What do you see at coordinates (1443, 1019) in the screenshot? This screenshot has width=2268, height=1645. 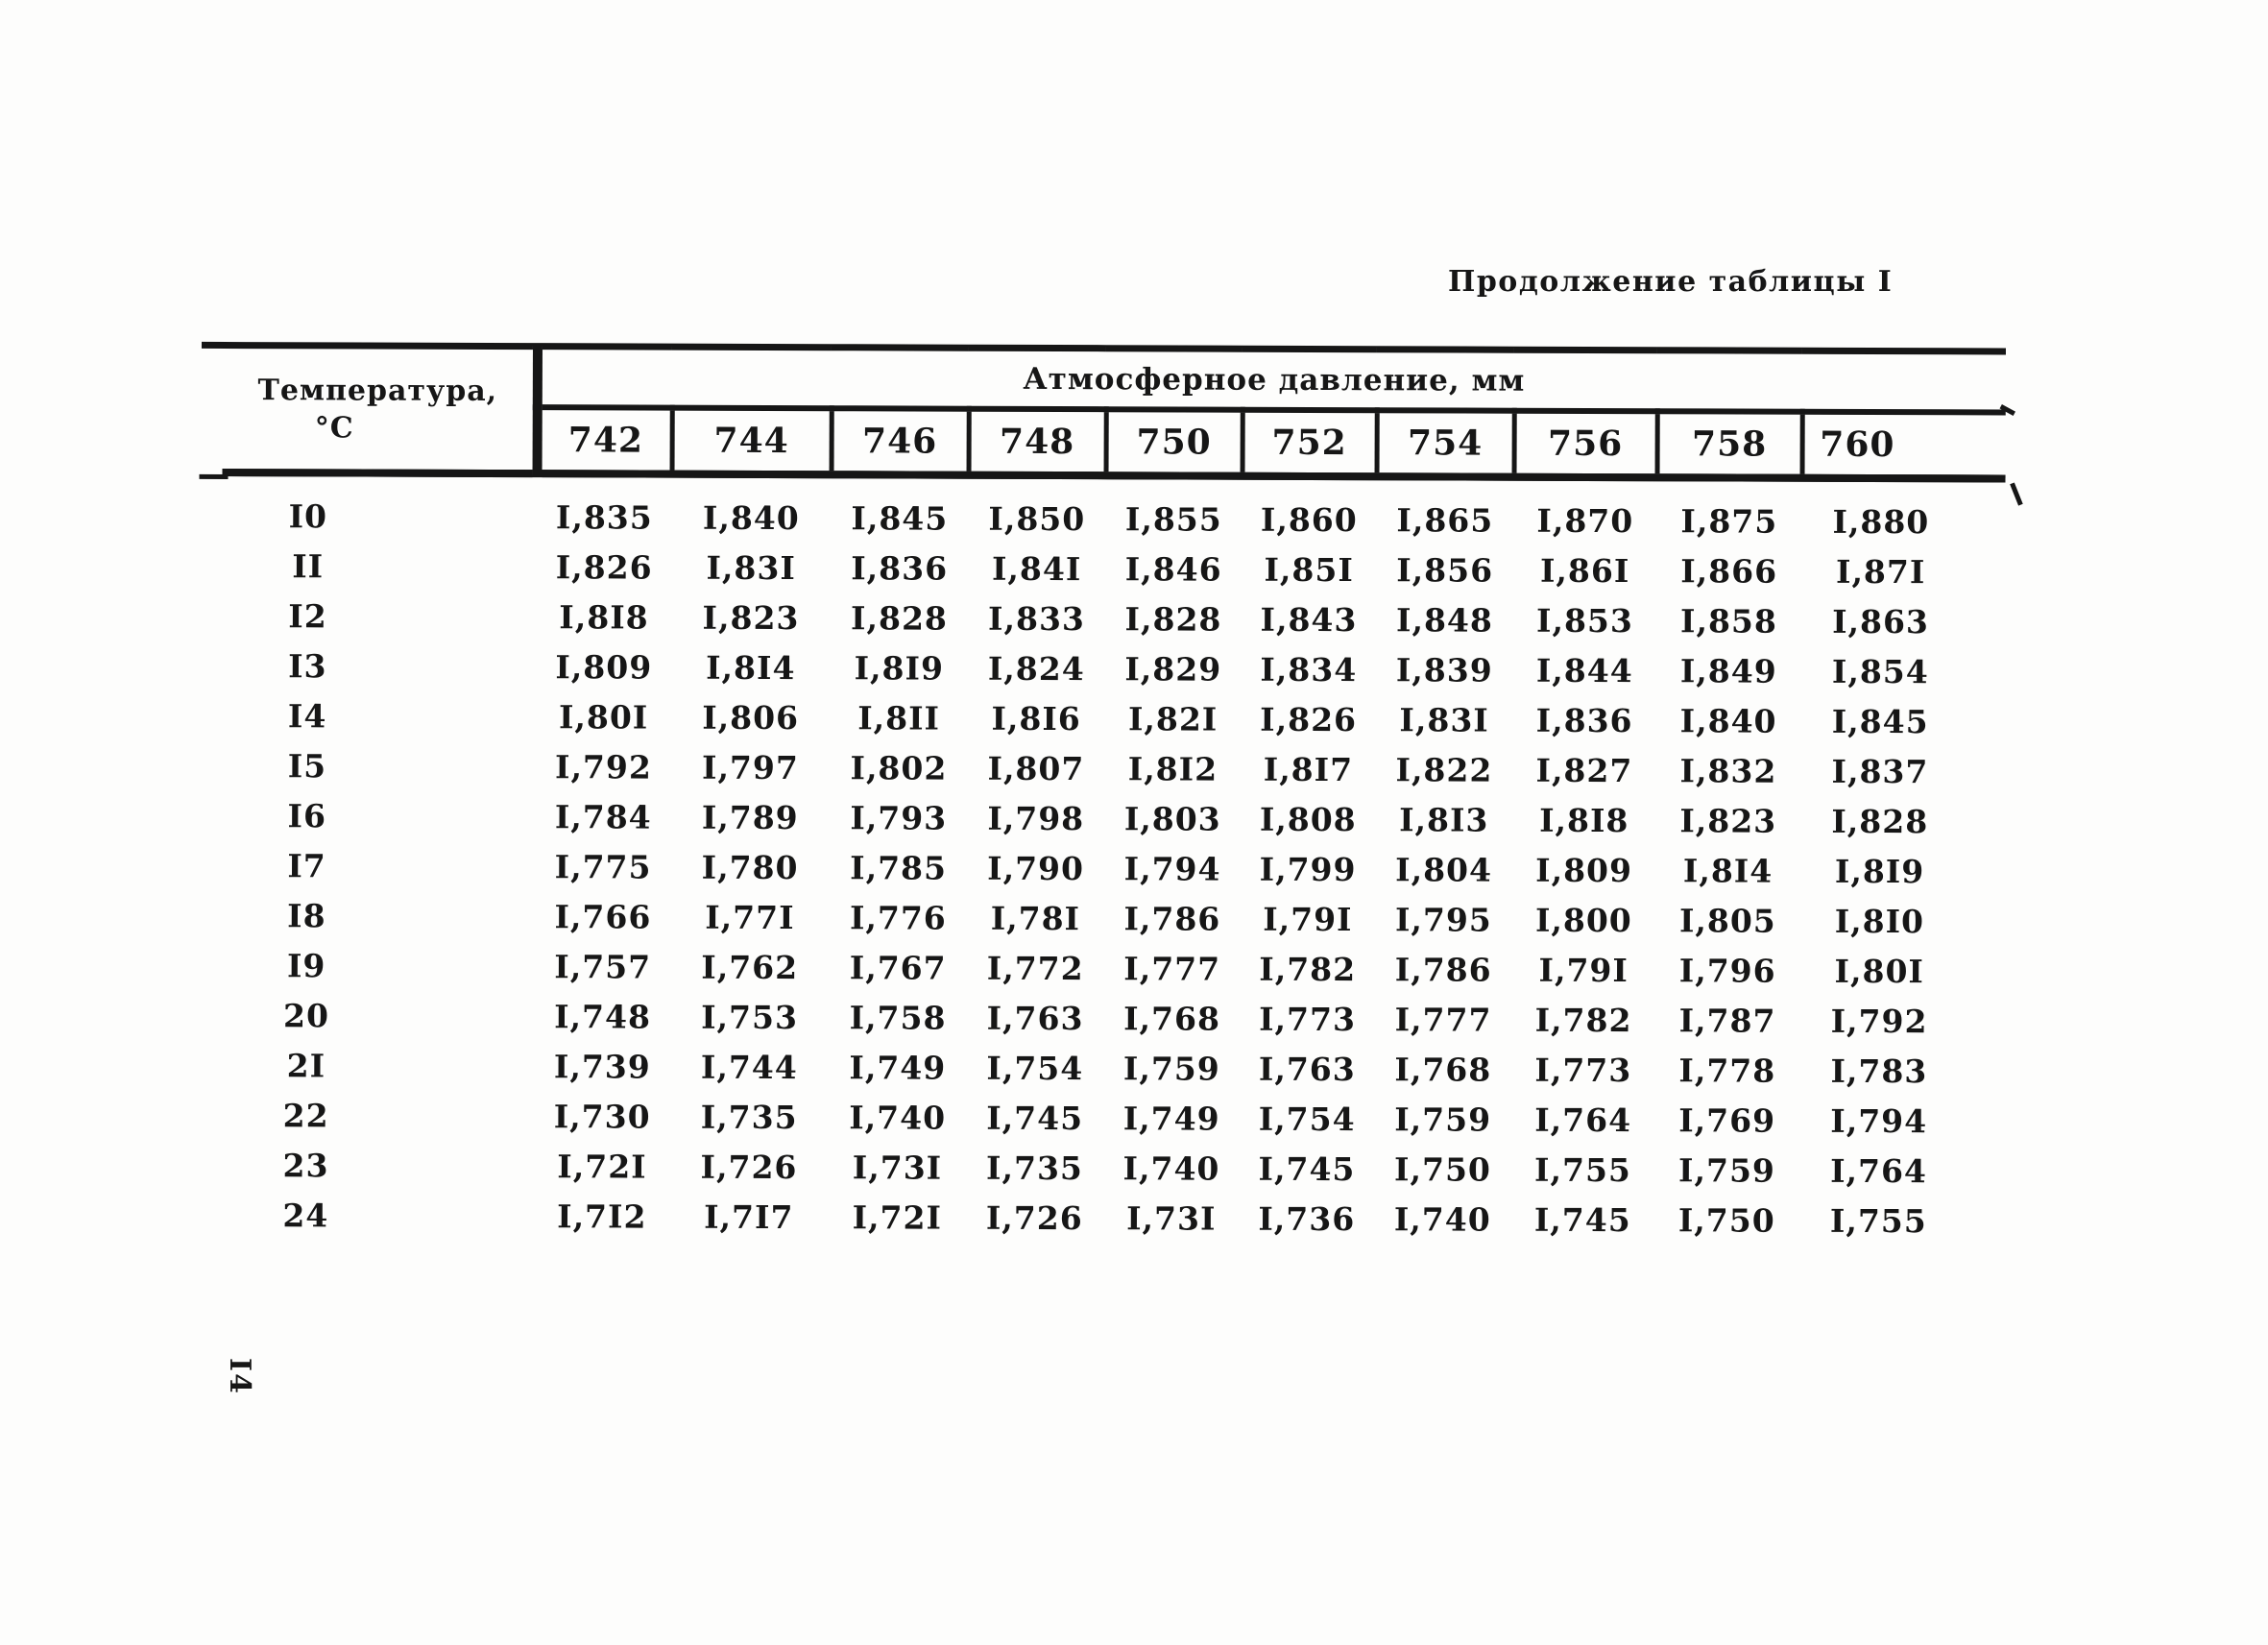 I see `pressure-value: I,777` at bounding box center [1443, 1019].